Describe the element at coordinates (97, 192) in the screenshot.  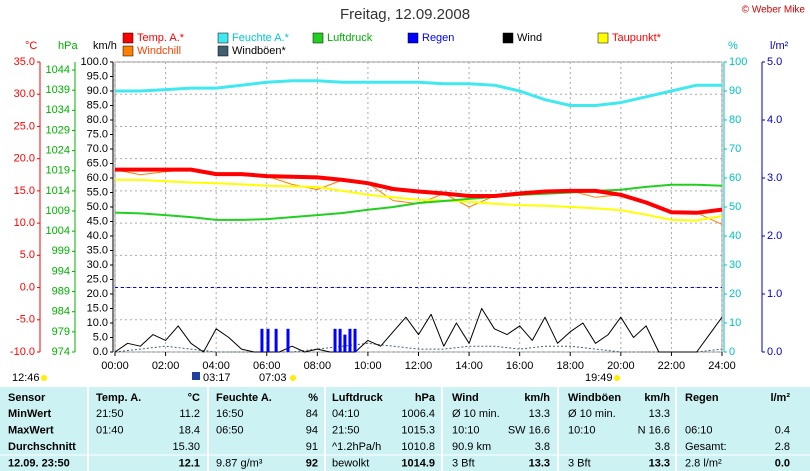
I see `y-tick-label: 55.0` at that location.